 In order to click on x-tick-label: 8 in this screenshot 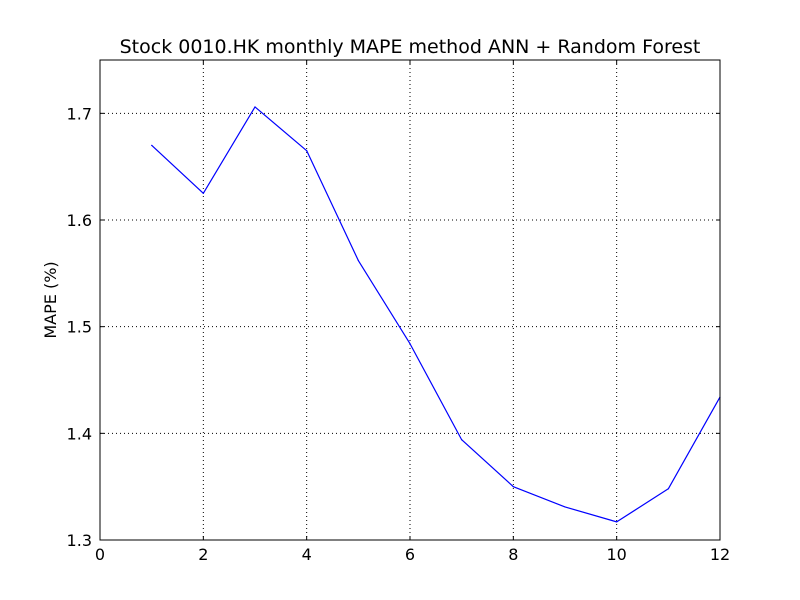, I will do `click(513, 554)`.